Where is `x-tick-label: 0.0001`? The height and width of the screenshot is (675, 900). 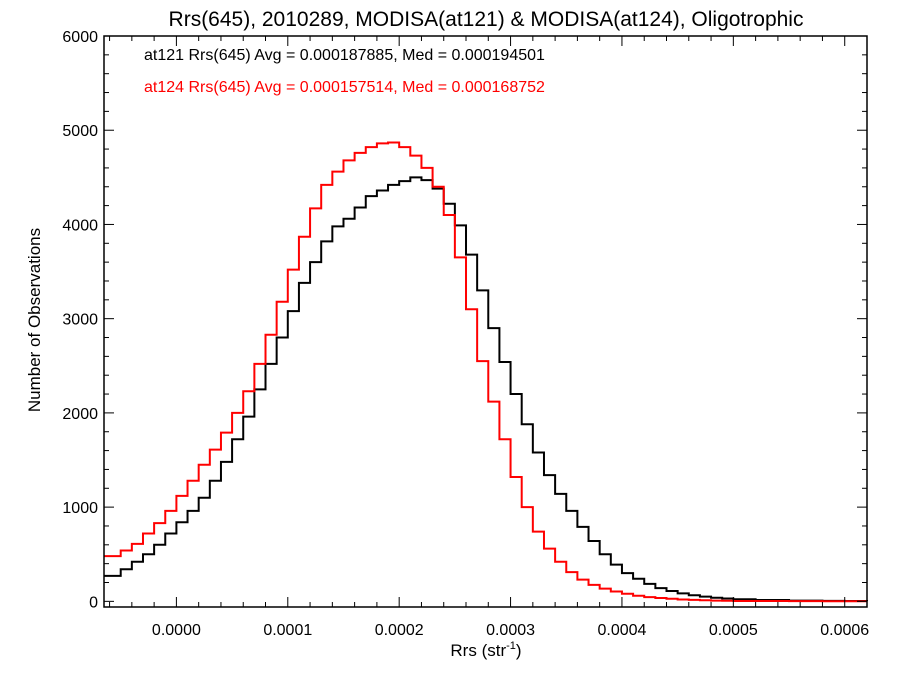
x-tick-label: 0.0001 is located at coordinates (287, 630).